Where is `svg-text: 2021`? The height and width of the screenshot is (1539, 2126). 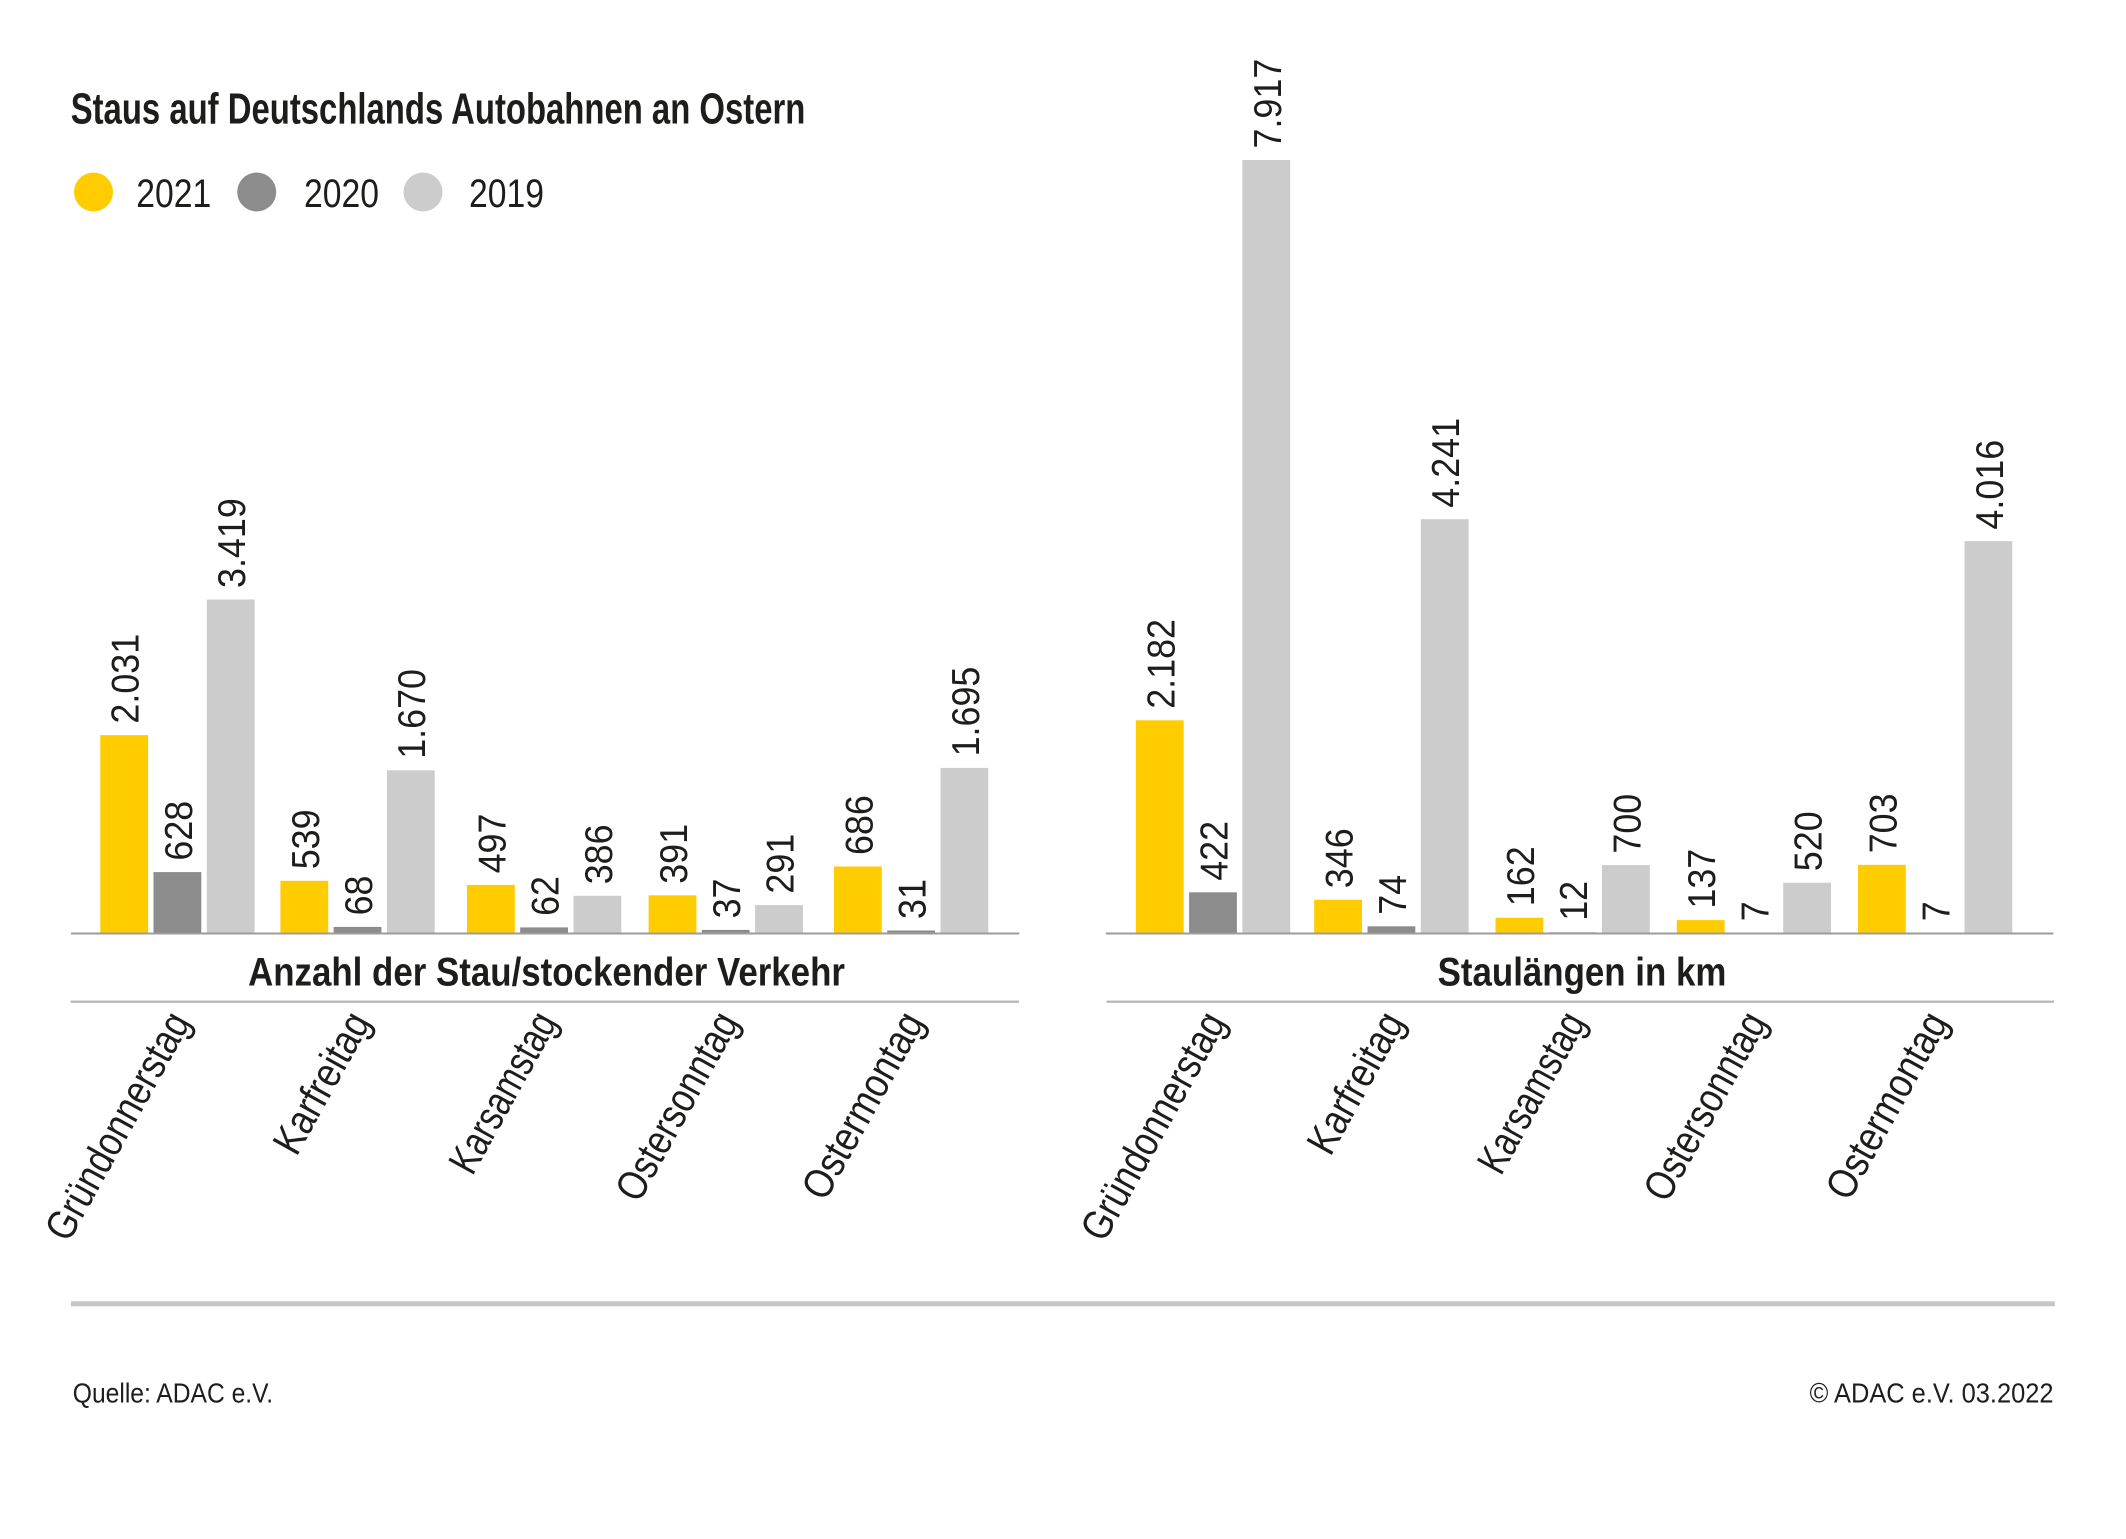
svg-text: 2021 is located at coordinates (173, 193).